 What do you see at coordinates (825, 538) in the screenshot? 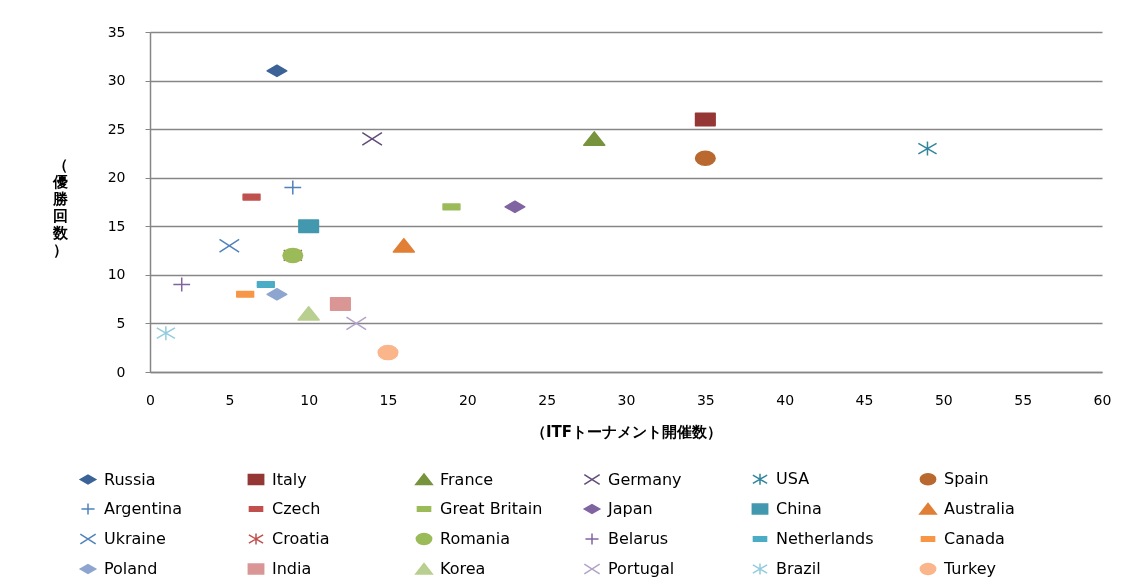
I see `legend-label: Netherlands` at bounding box center [825, 538].